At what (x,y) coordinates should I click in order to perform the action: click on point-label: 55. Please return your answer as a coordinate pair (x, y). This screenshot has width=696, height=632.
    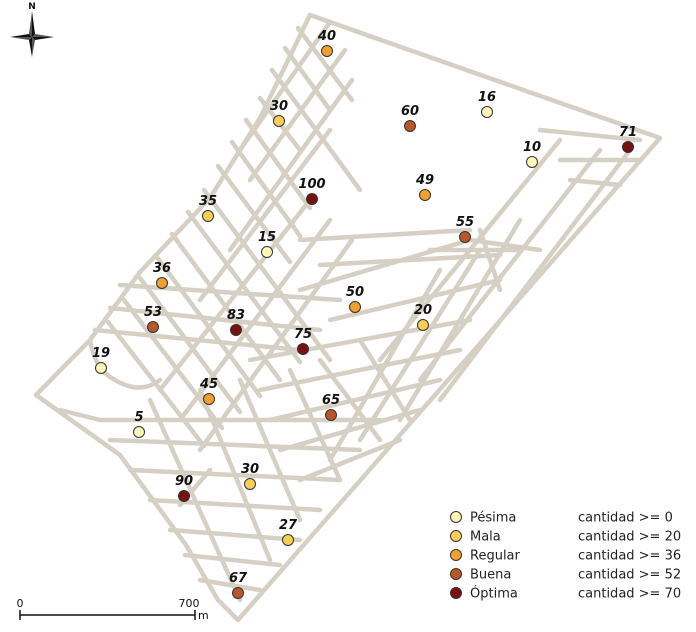
    Looking at the image, I should click on (465, 222).